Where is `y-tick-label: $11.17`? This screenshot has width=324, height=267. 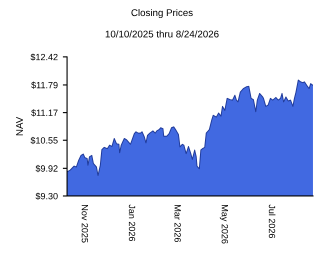
y-tick-label: $11.17 is located at coordinates (44, 112).